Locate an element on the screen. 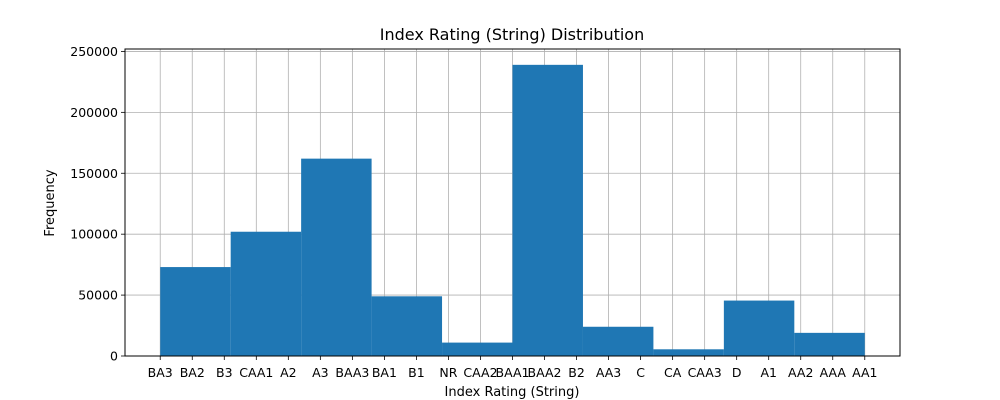 Image resolution: width=1000 pixels, height=400 pixels. x-tick-label: CAA1 is located at coordinates (256, 372).